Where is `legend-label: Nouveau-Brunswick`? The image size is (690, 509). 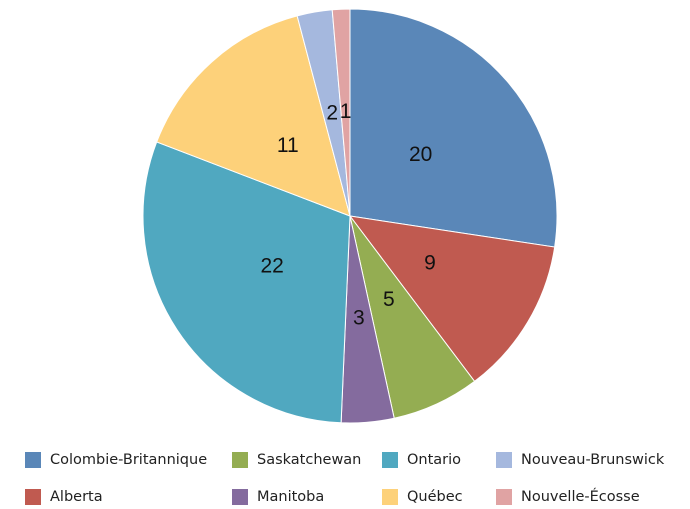 legend-label: Nouveau-Brunswick is located at coordinates (593, 460).